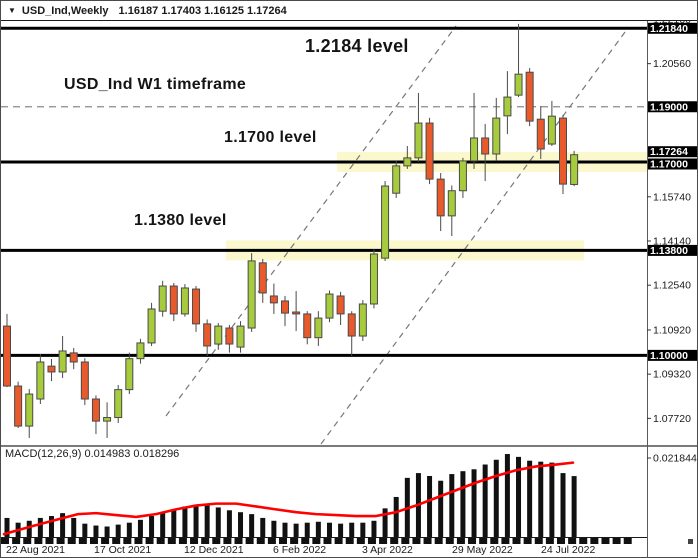  Describe the element at coordinates (672, 242) in the screenshot. I see `price-axis-tick-label: 1.14140` at that location.